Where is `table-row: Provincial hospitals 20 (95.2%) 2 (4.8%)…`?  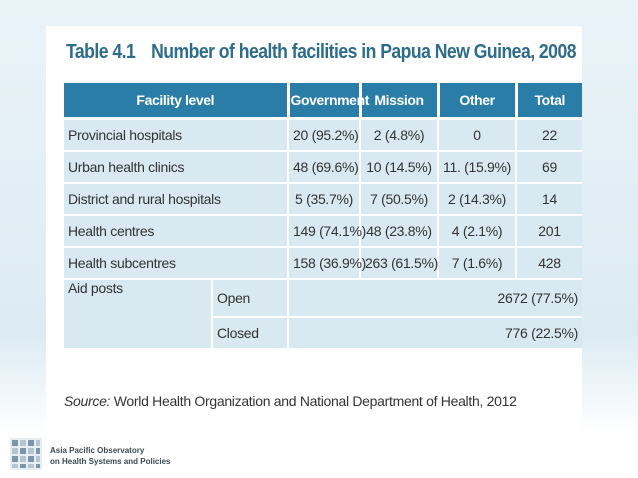
table-row: Provincial hospitals 20 (95.2%) 2 (4.8%)… is located at coordinates (323, 135).